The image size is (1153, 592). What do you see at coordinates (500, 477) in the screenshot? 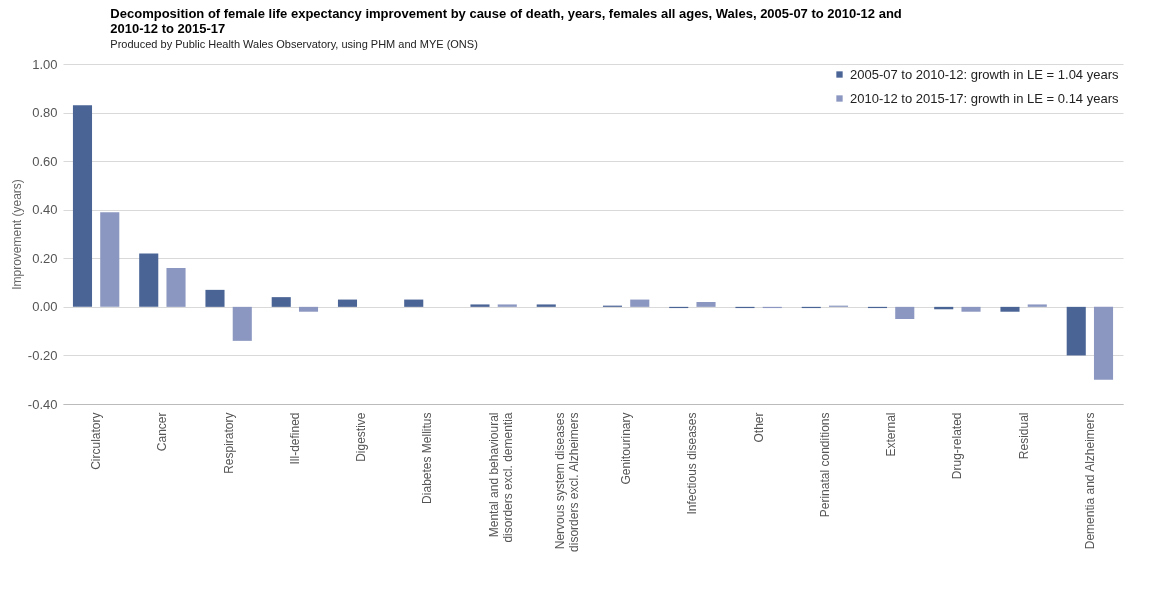
I see `x-tick-label: Mental and behavioural disorders excl. dementia` at bounding box center [500, 477].